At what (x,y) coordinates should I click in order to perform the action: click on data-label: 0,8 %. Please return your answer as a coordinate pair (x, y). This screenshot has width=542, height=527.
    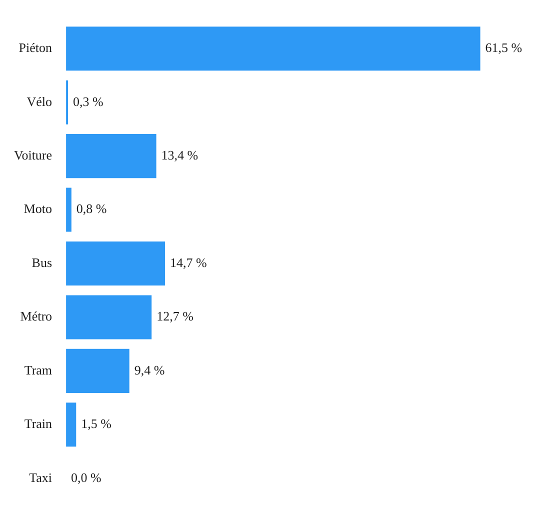
    Looking at the image, I should click on (91, 208).